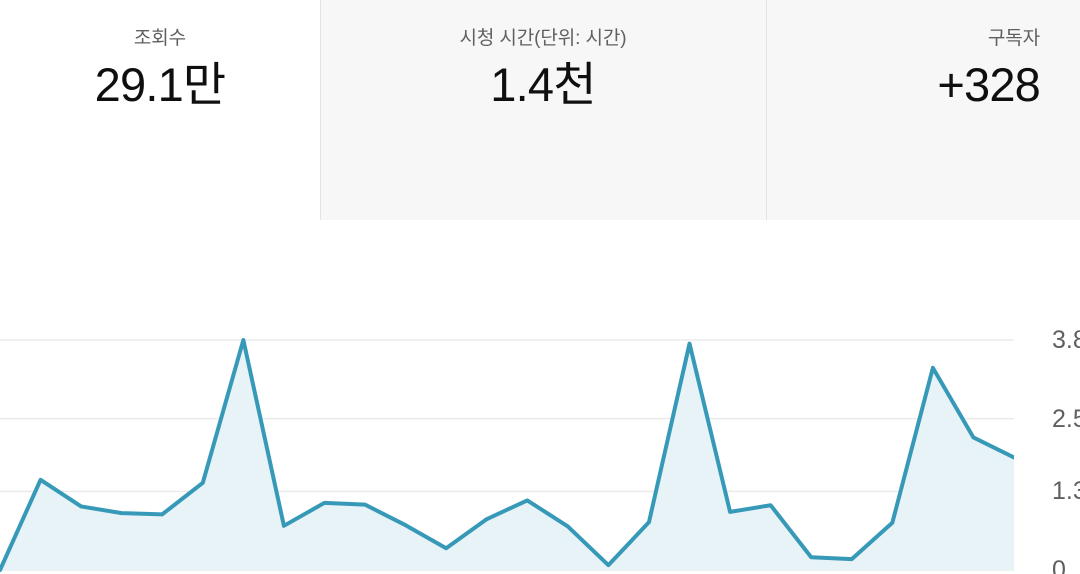  What do you see at coordinates (1066, 418) in the screenshot?
I see `y-axis-tick-label: 2.5` at bounding box center [1066, 418].